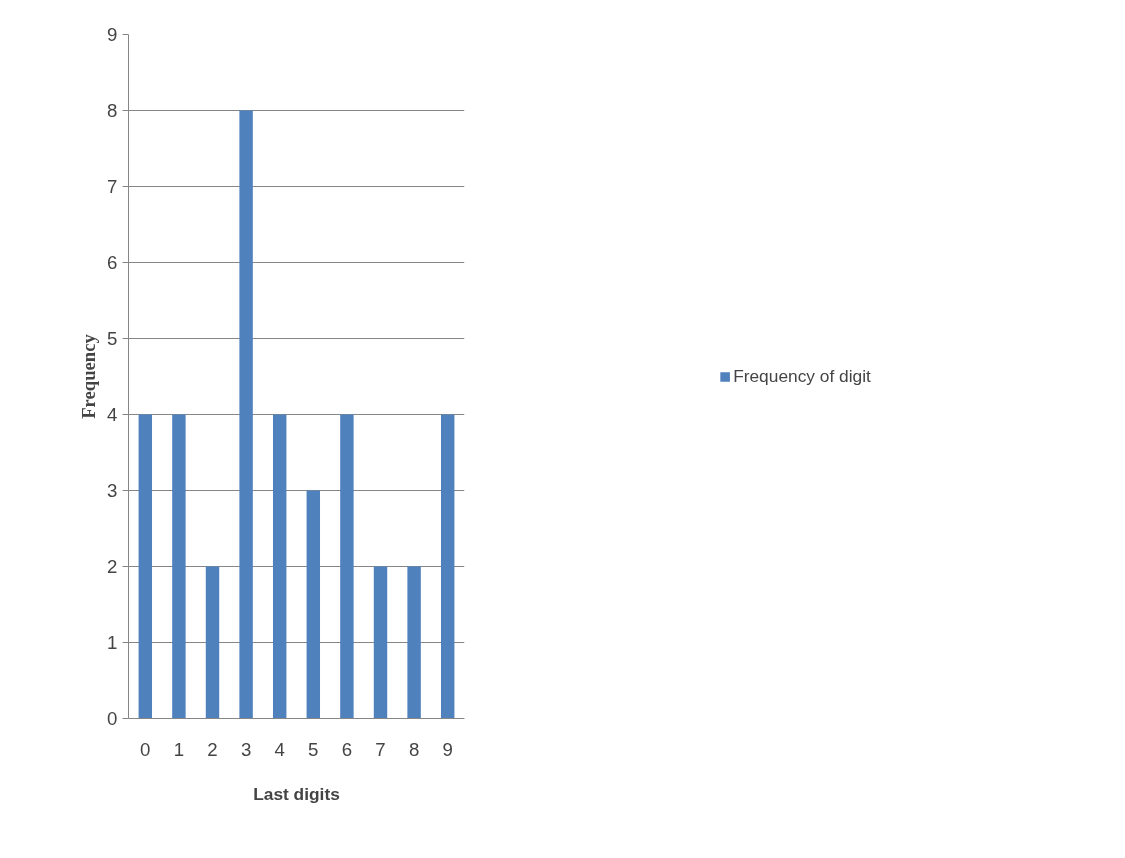 The image size is (1125, 858). What do you see at coordinates (145, 749) in the screenshot?
I see `x-tick-label: 0` at bounding box center [145, 749].